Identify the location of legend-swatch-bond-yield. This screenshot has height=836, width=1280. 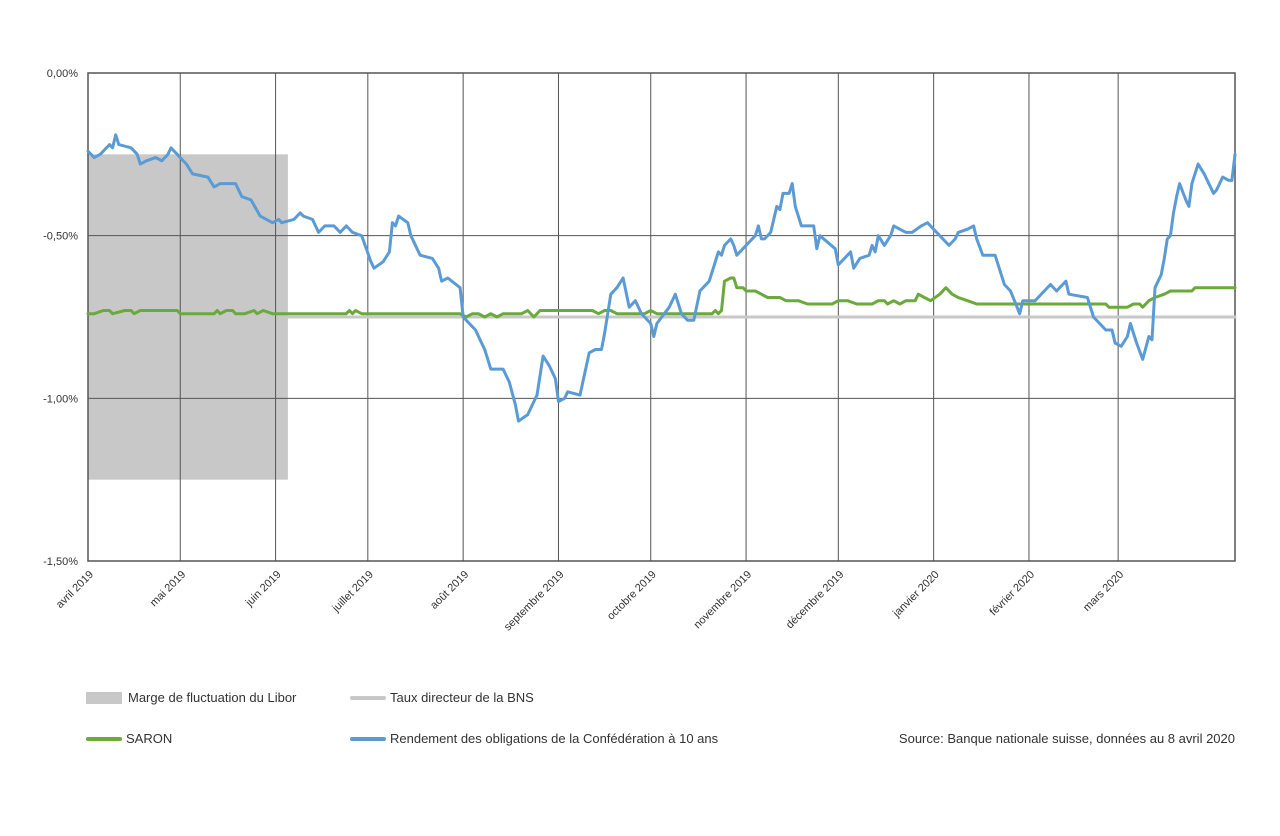
(368, 738).